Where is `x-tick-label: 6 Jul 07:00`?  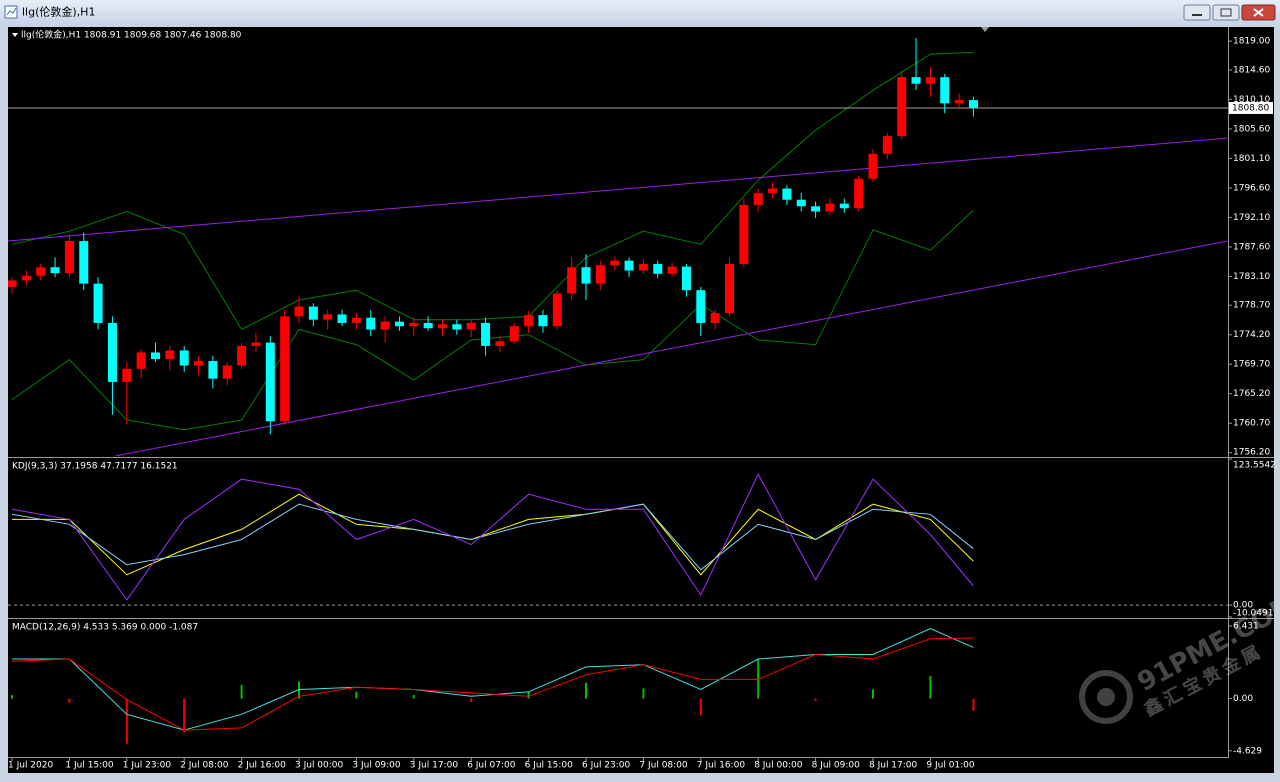
x-tick-label: 6 Jul 07:00 is located at coordinates (491, 766).